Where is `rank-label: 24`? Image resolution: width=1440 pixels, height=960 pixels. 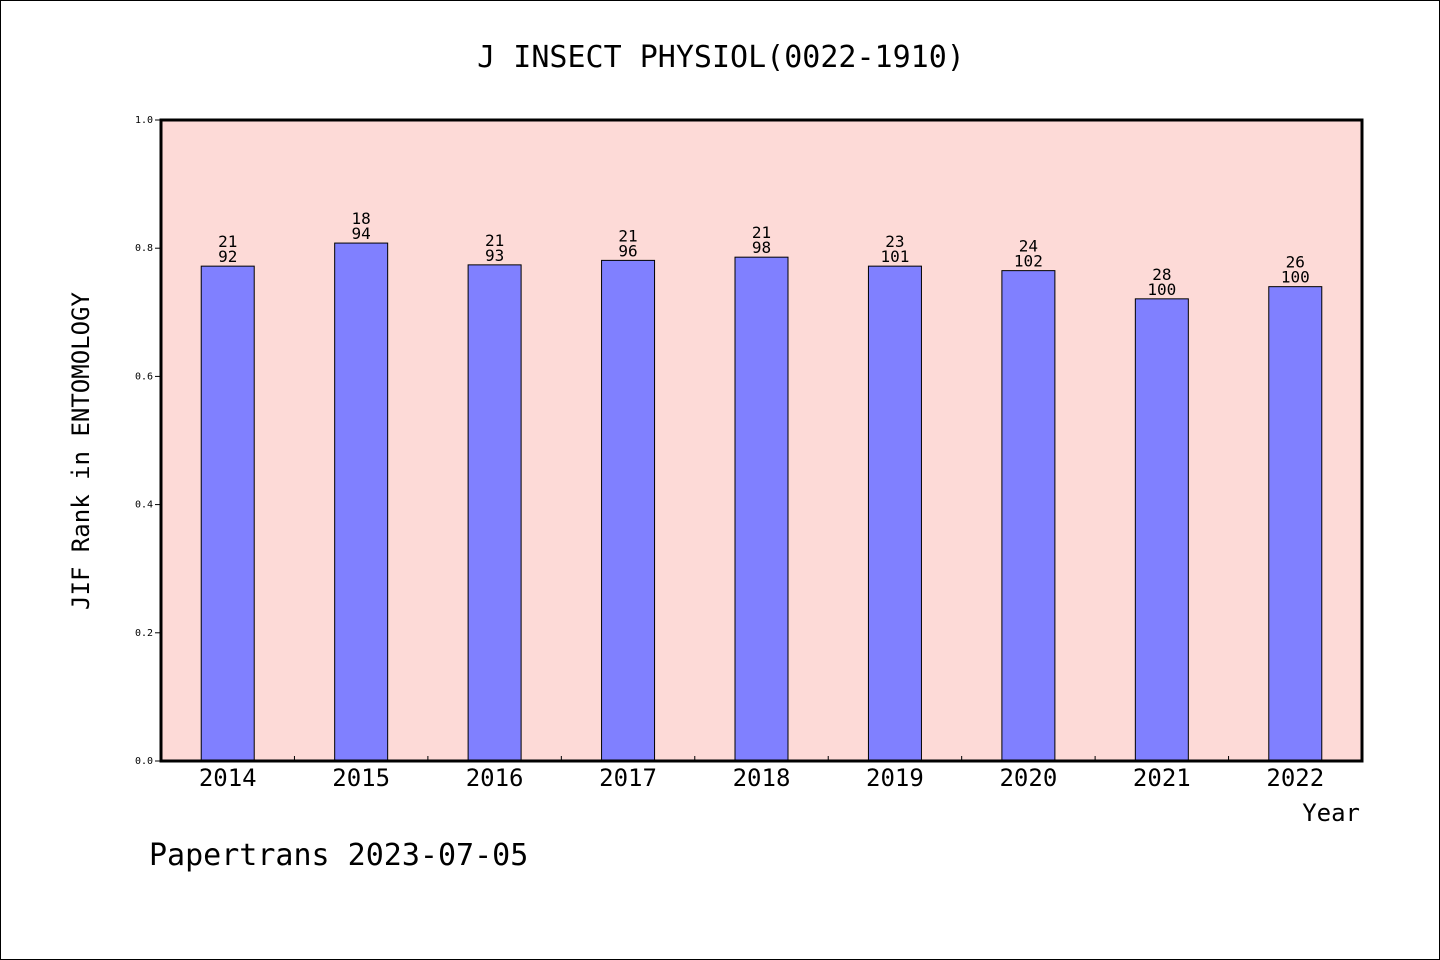 rank-label: 24 is located at coordinates (1028, 246).